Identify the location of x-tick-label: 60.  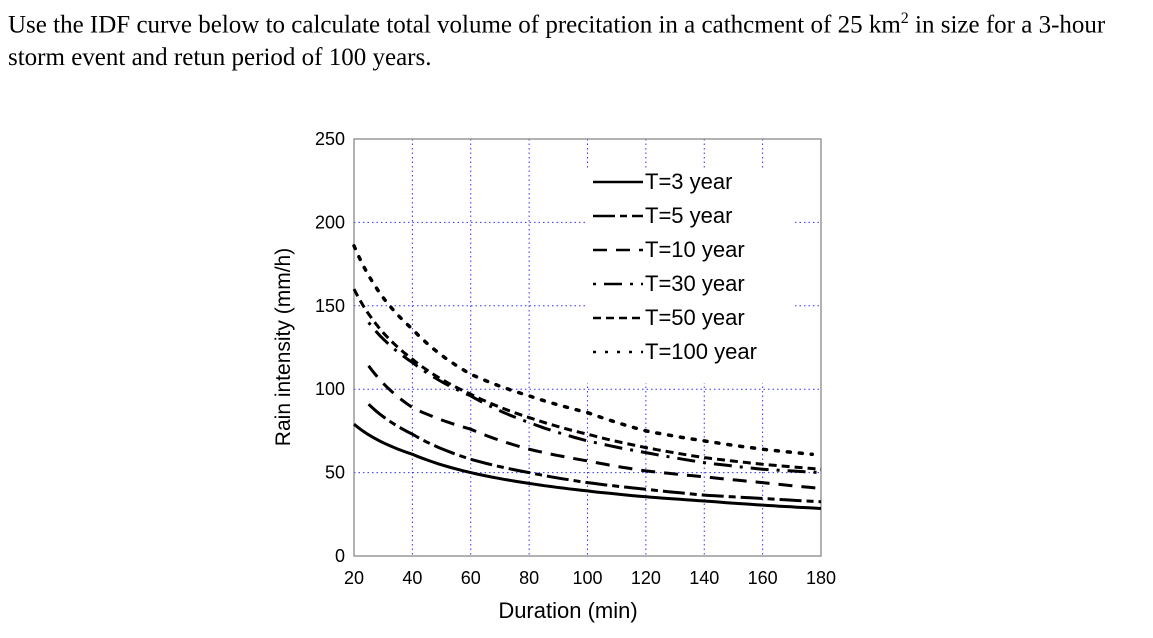
(471, 578).